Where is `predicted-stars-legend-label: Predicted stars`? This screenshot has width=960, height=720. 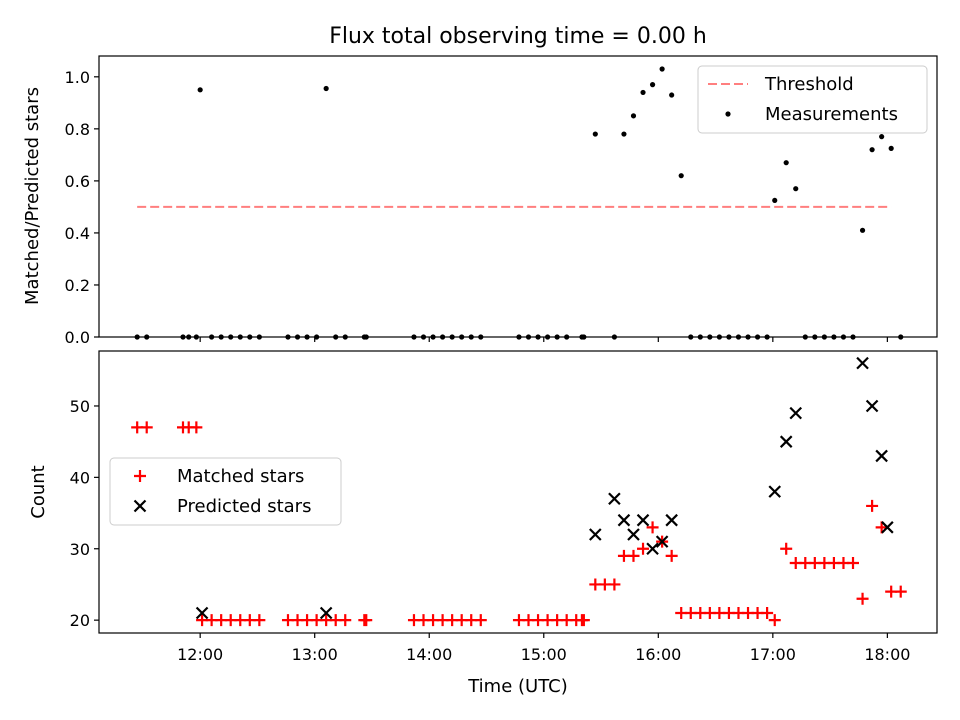 predicted-stars-legend-label: Predicted stars is located at coordinates (244, 506).